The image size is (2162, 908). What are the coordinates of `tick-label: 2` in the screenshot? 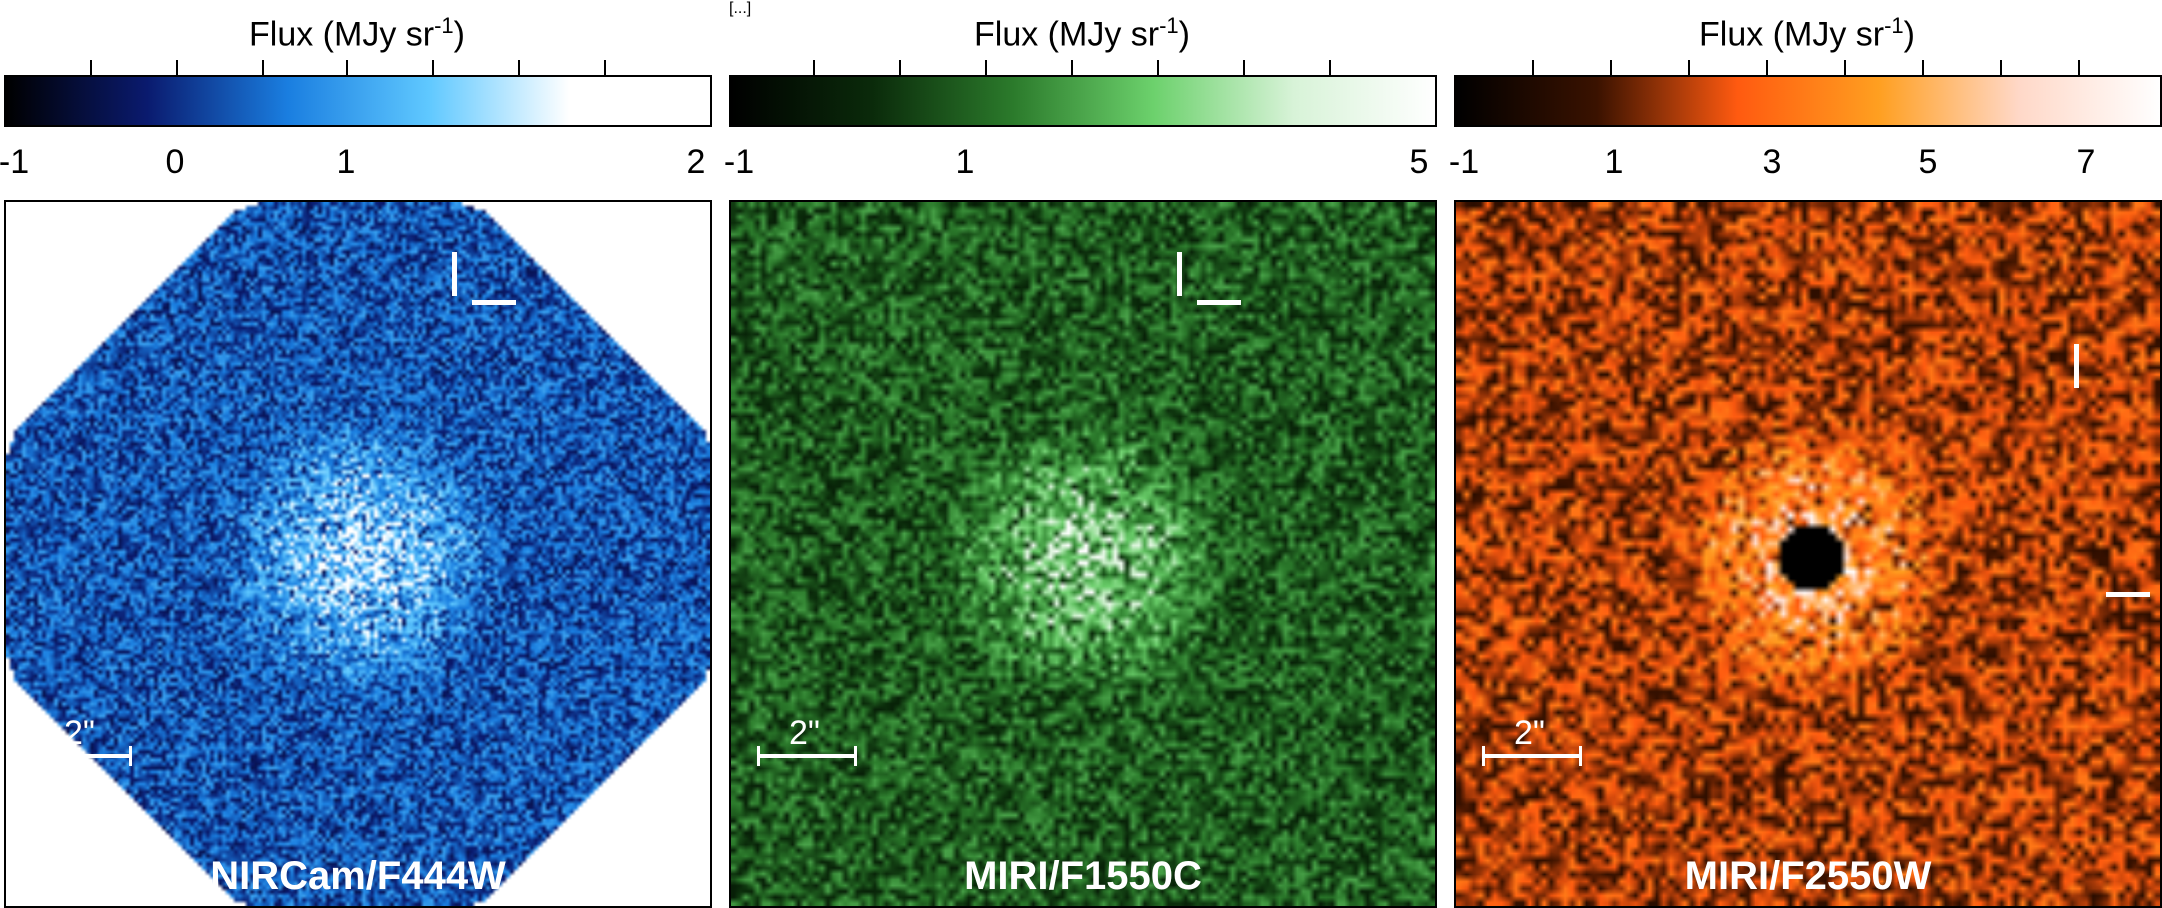 It's located at (696, 162).